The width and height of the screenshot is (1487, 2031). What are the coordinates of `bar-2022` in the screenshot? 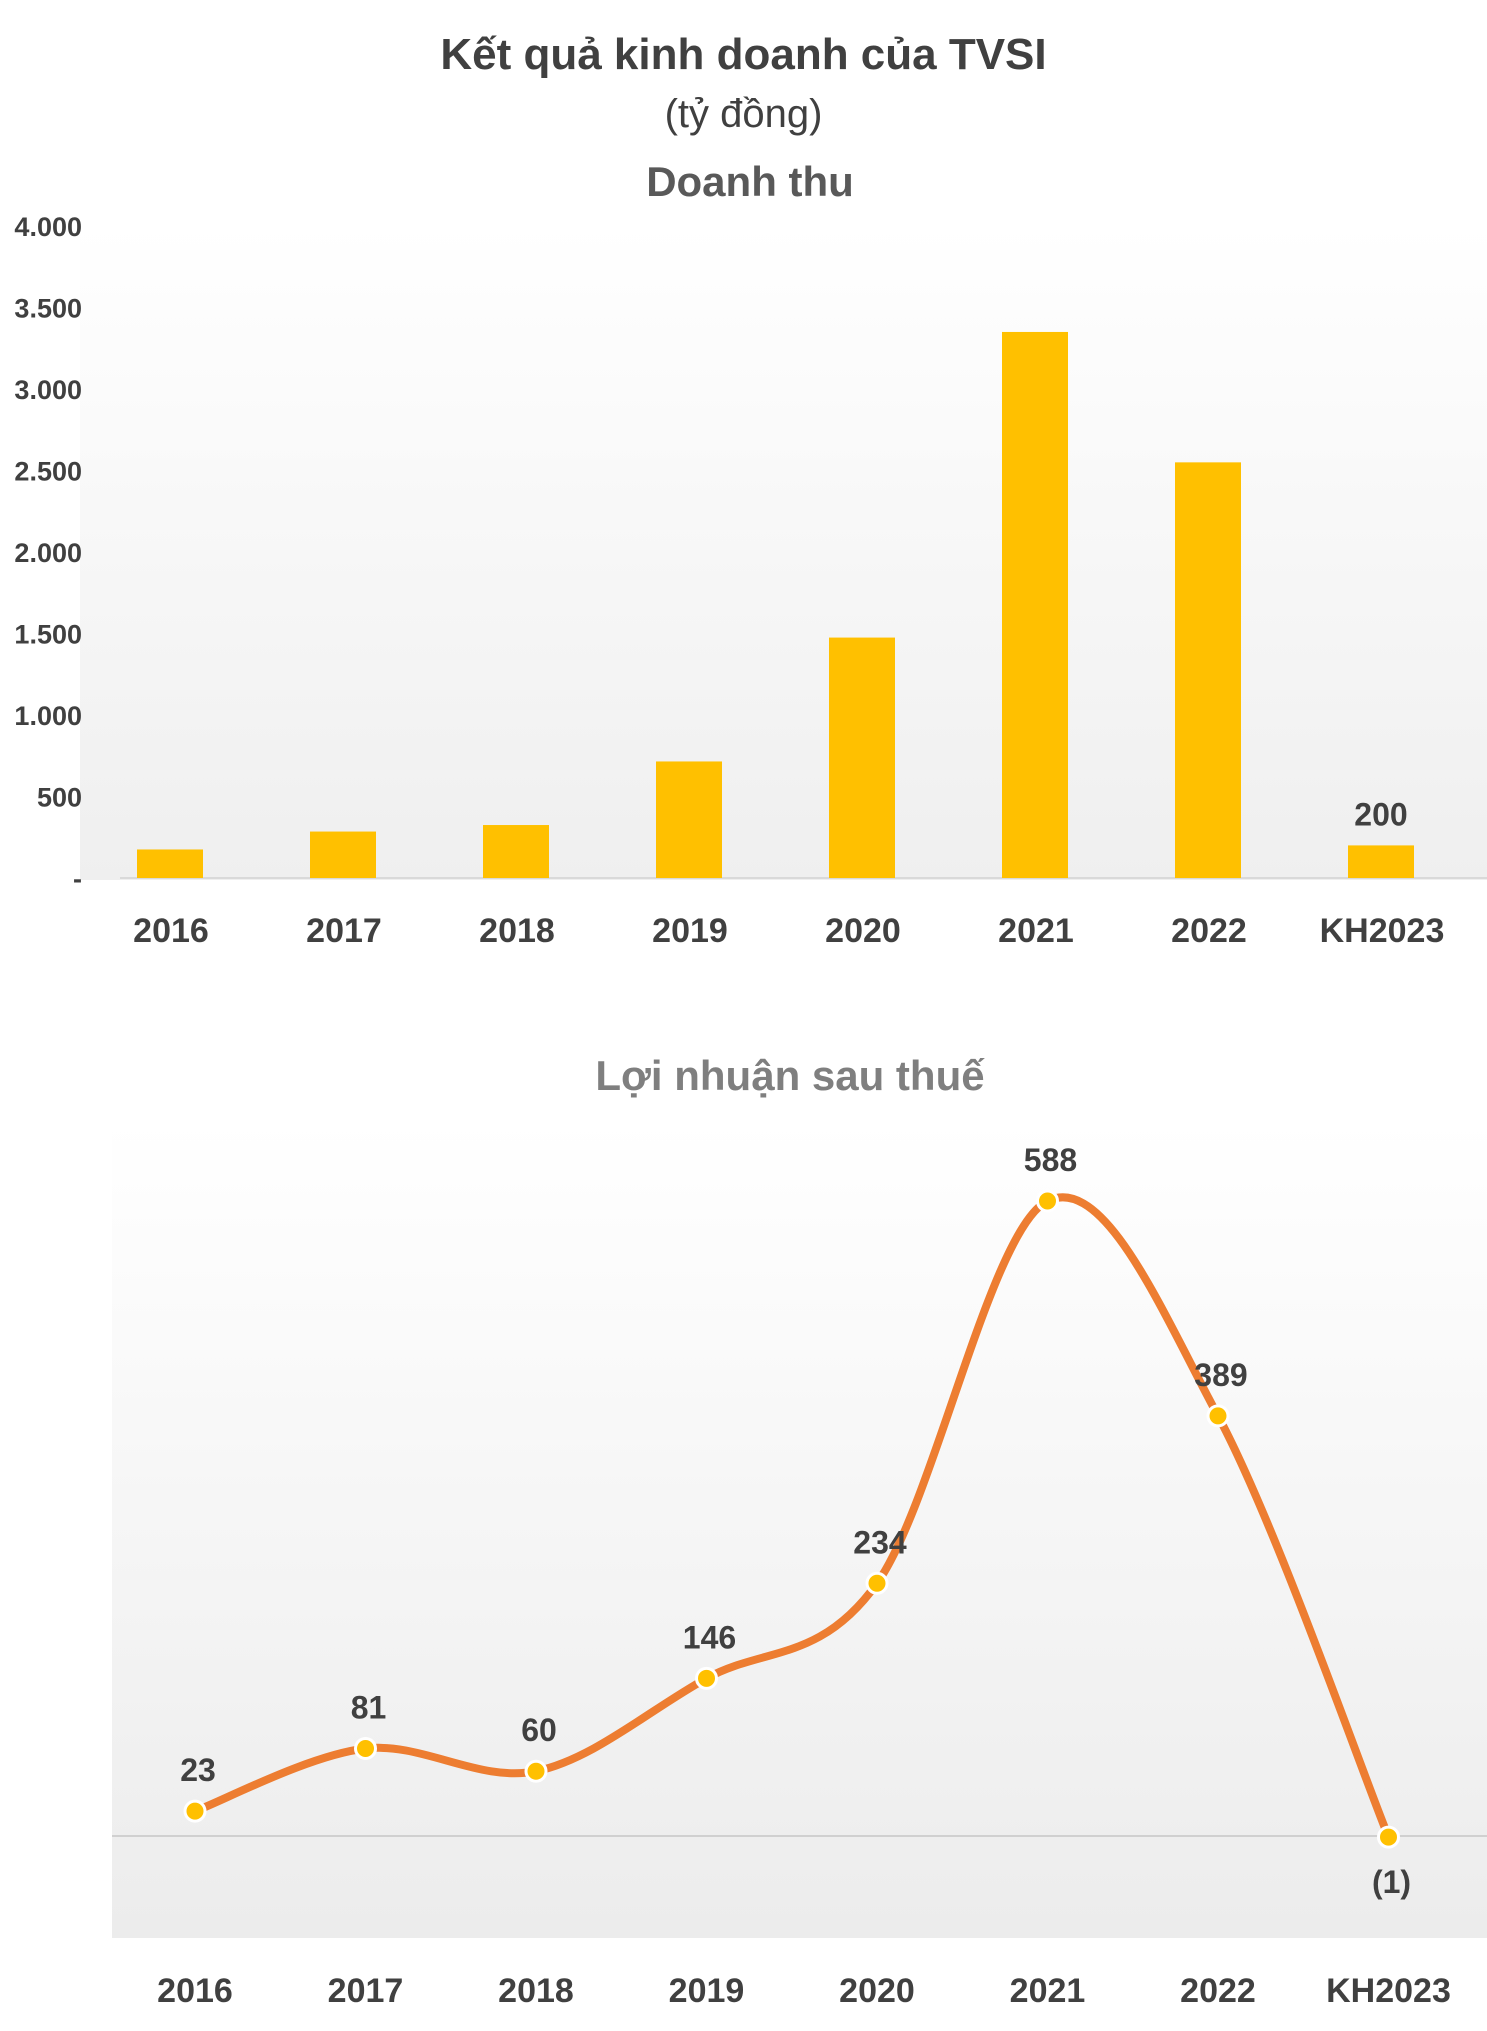 It's located at (1208, 670).